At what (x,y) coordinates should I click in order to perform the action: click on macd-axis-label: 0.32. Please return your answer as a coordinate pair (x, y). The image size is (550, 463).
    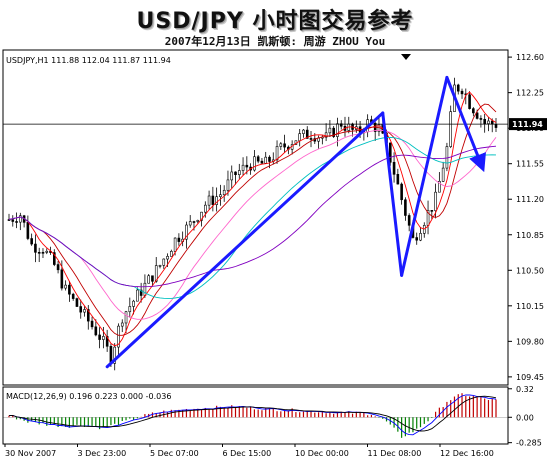
    Looking at the image, I should click on (525, 389).